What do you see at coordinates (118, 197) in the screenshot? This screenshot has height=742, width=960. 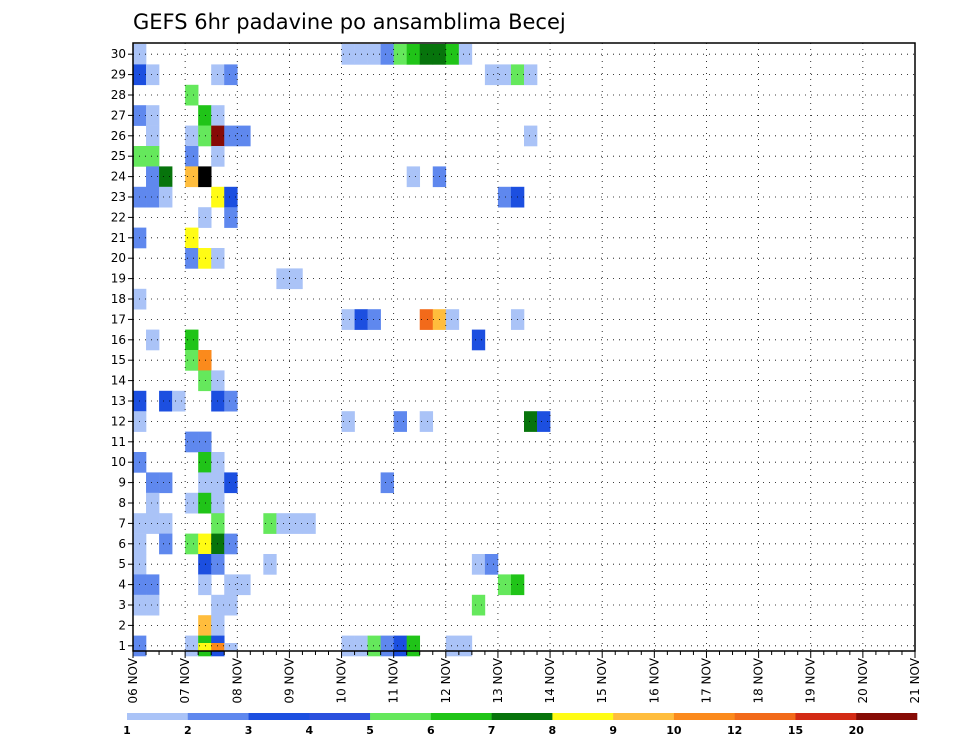 I see `y-tick-label: 23` at bounding box center [118, 197].